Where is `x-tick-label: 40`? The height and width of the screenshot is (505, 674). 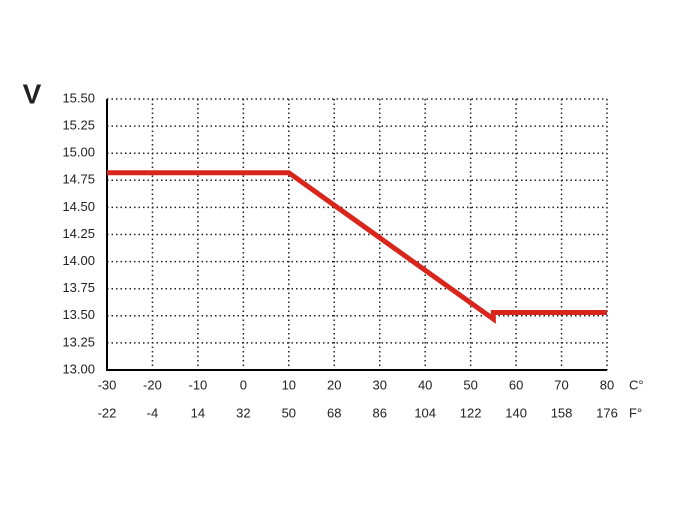
x-tick-label: 40 is located at coordinates (425, 384).